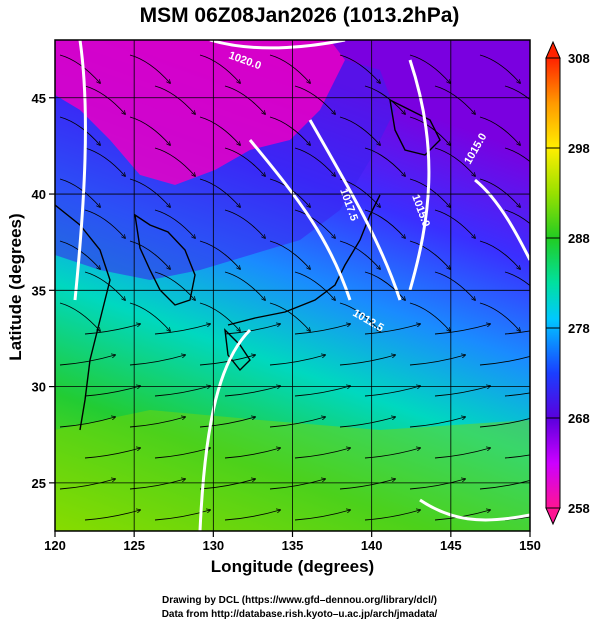  Describe the element at coordinates (415, 127) in the screenshot. I see `japan-hokkaido` at that location.